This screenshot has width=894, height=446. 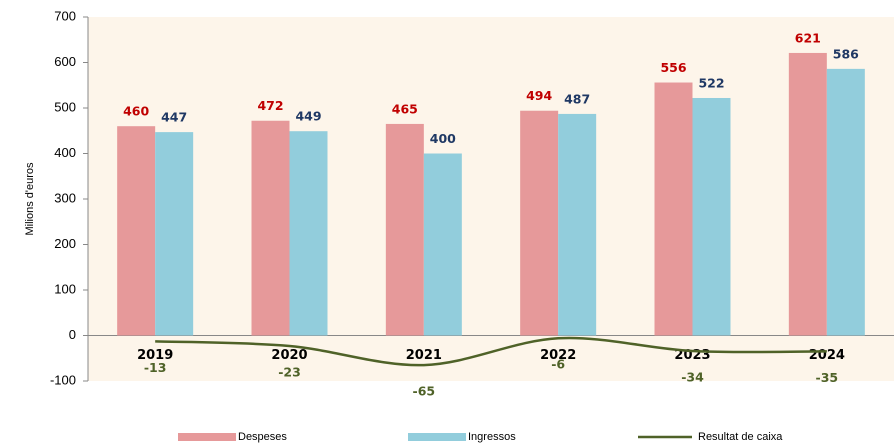 What do you see at coordinates (491, 351) in the screenshot?
I see `line` at bounding box center [491, 351].